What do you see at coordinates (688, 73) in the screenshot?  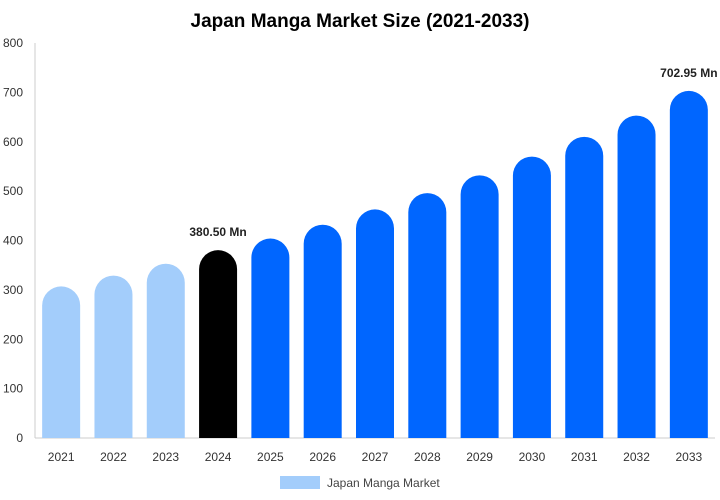 I see `data-label-2033: 702.95 Mn` at bounding box center [688, 73].